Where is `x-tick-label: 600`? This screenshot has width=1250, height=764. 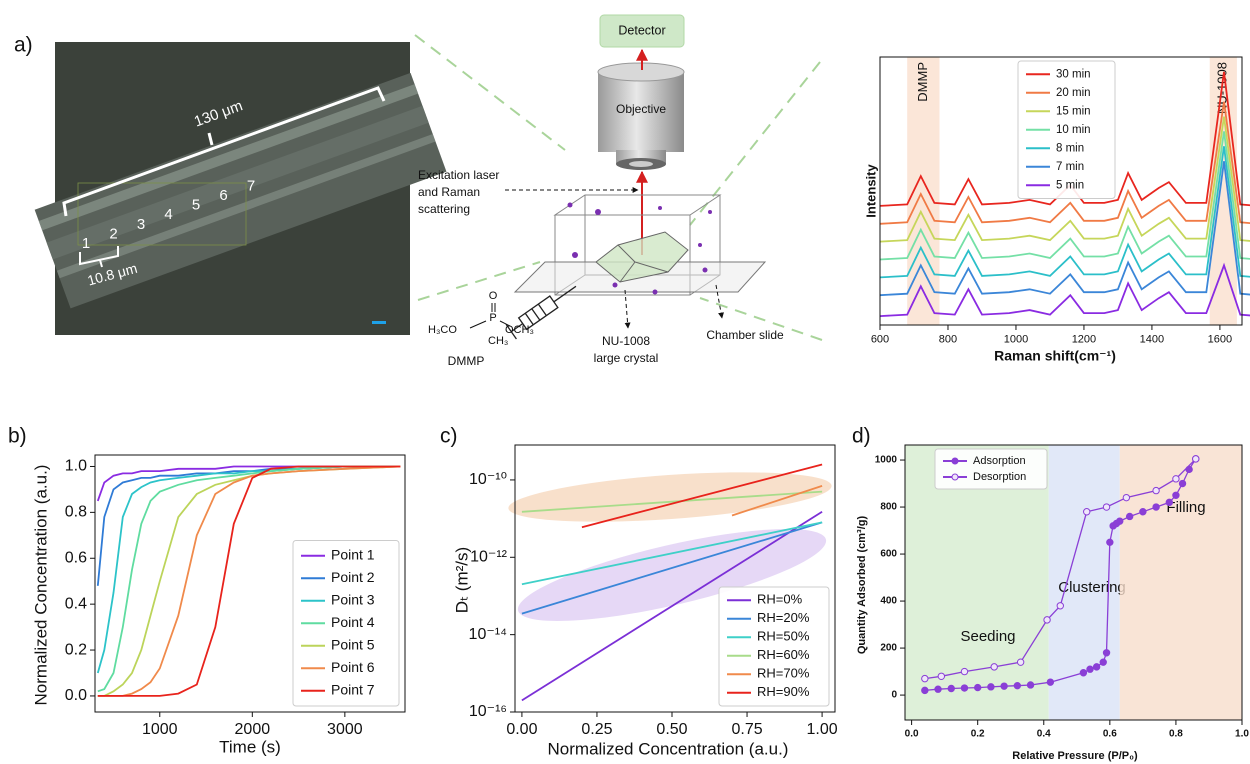 x-tick-label: 600 is located at coordinates (880, 340).